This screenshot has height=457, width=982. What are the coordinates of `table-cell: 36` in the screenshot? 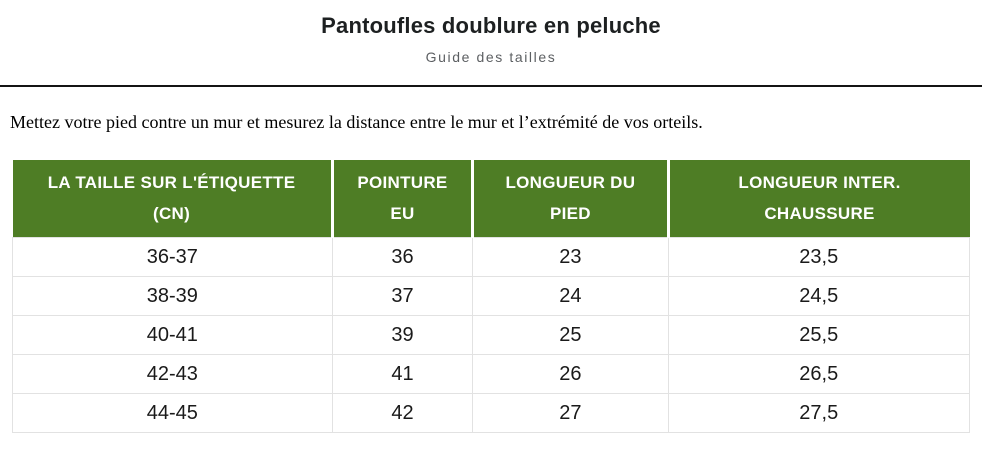 It's located at (402, 257).